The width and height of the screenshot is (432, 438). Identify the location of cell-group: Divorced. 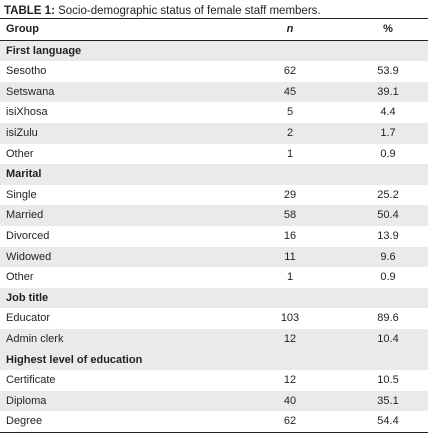
(28, 235).